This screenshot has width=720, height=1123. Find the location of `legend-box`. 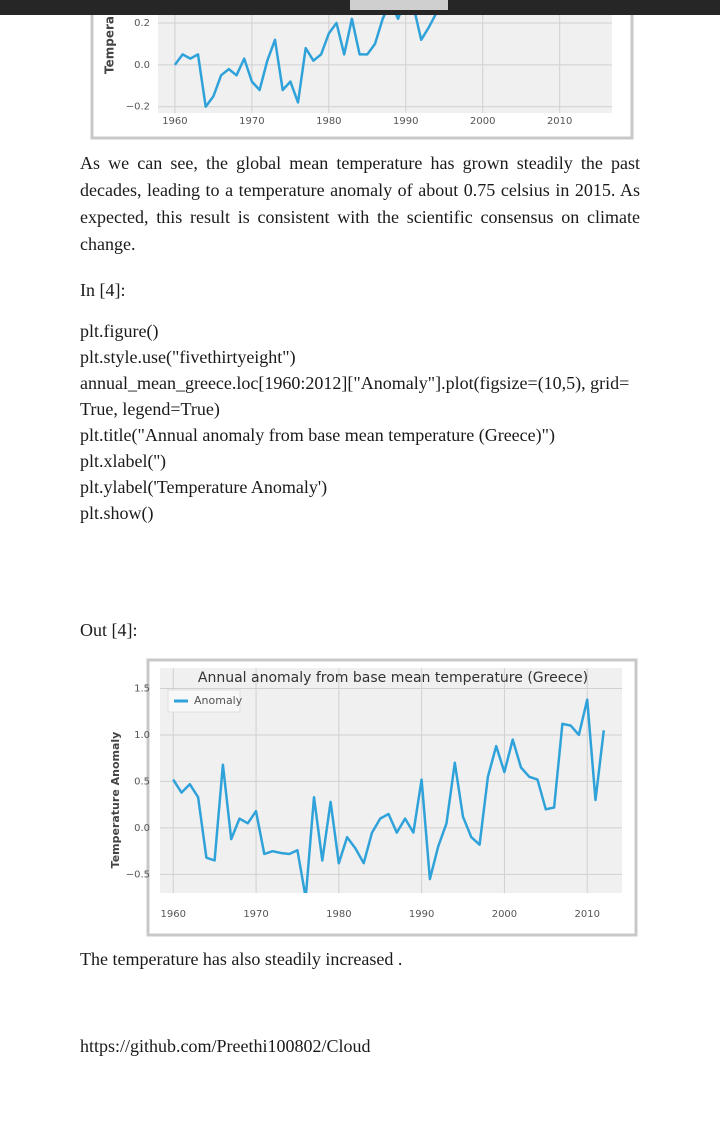

legend-box is located at coordinates (204, 701).